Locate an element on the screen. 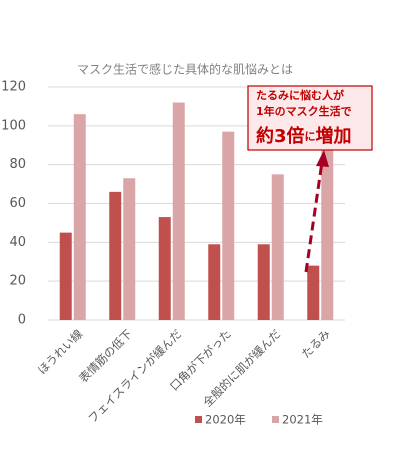 The image size is (402, 450). y-tick-label: 0 is located at coordinates (22, 320).